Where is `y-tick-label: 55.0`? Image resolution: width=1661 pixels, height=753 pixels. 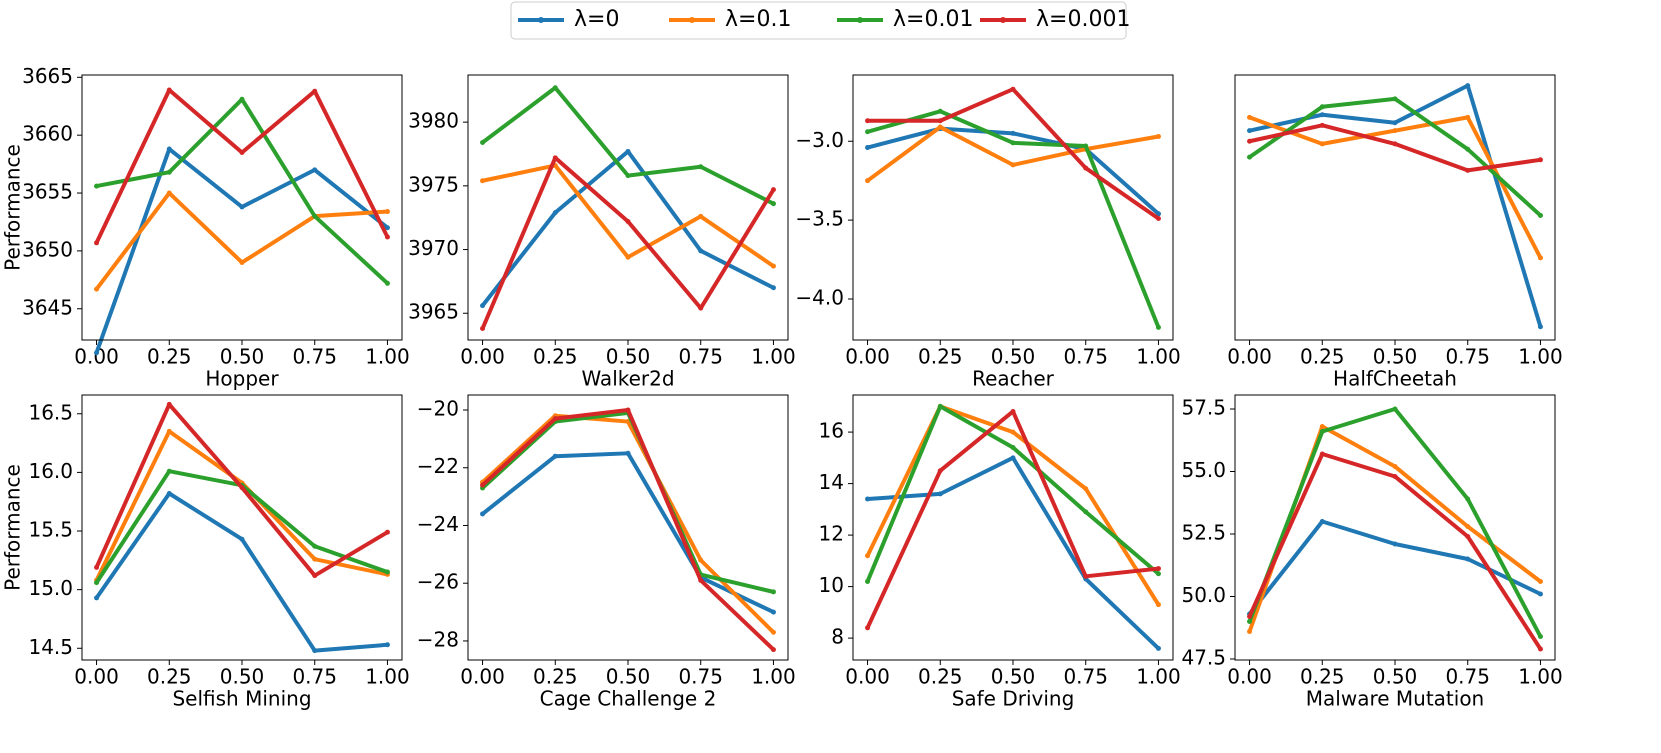 y-tick-label: 55.0 is located at coordinates (1203, 470).